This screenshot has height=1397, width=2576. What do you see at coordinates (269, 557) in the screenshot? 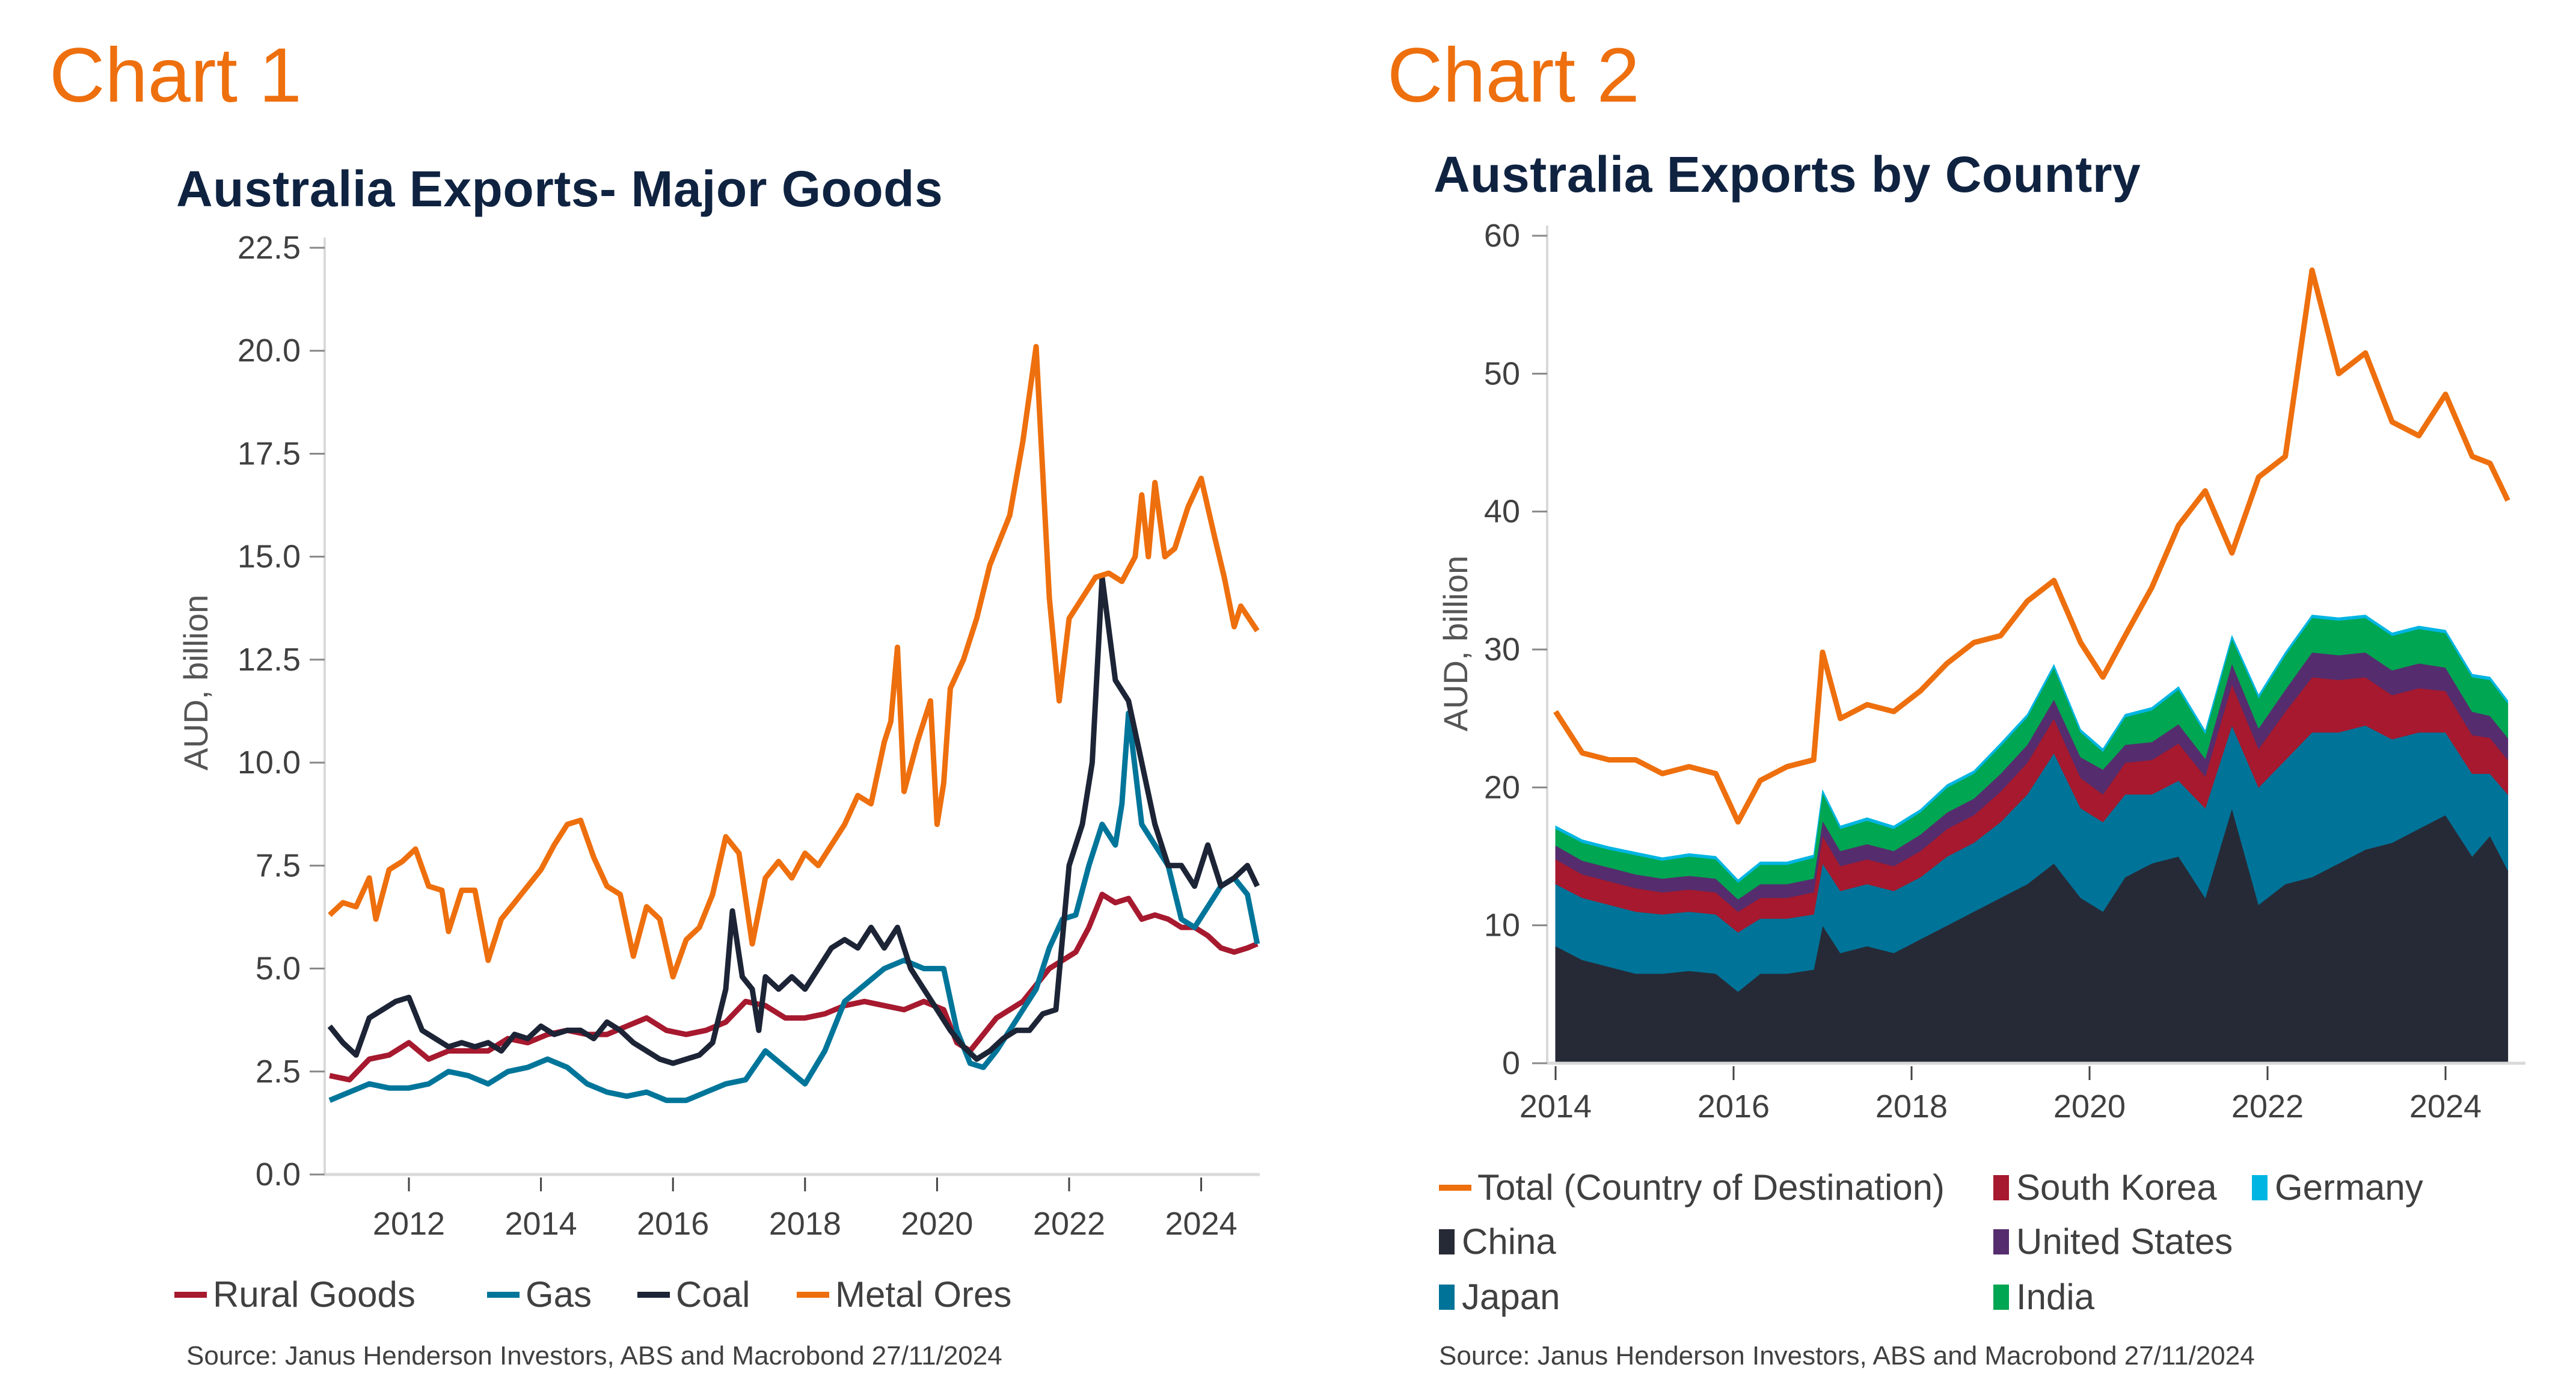
I see `chart1-y-tick-label: 15.0` at bounding box center [269, 557].